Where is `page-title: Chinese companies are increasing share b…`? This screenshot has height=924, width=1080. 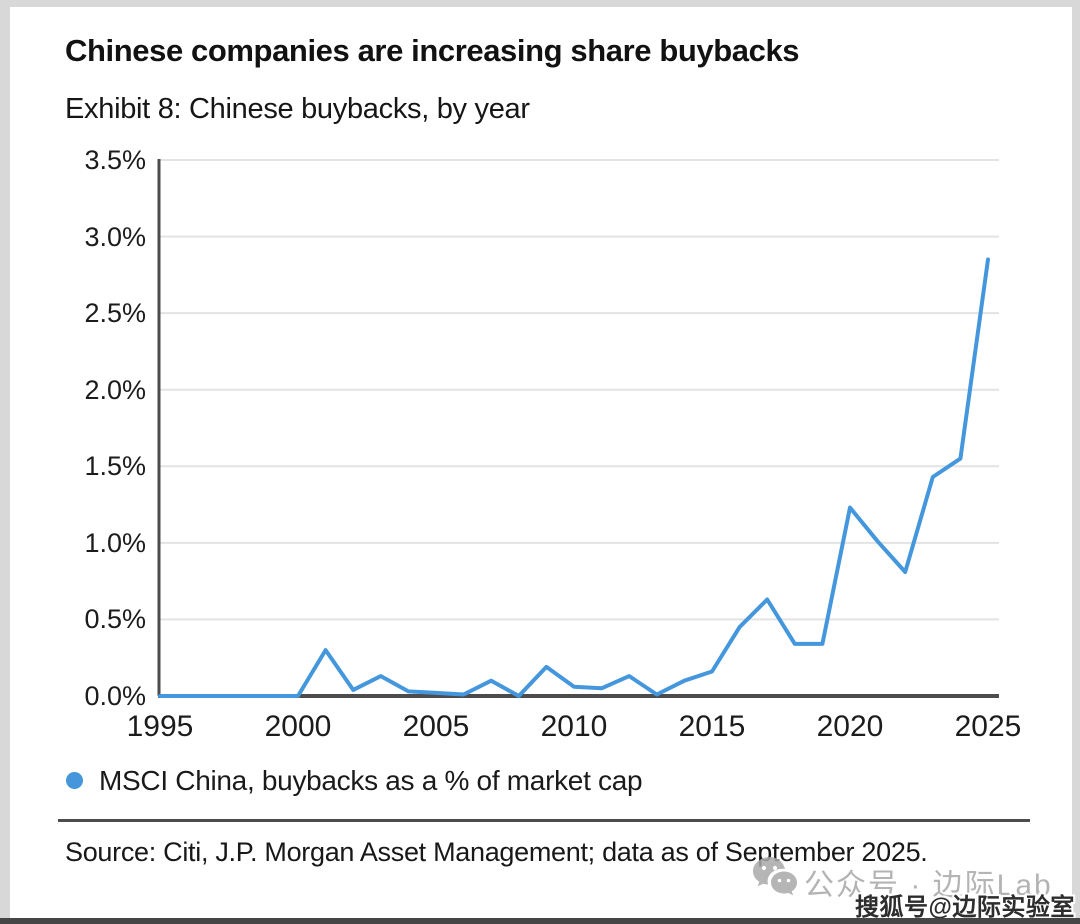
page-title: Chinese companies are increasing share b… is located at coordinates (432, 50).